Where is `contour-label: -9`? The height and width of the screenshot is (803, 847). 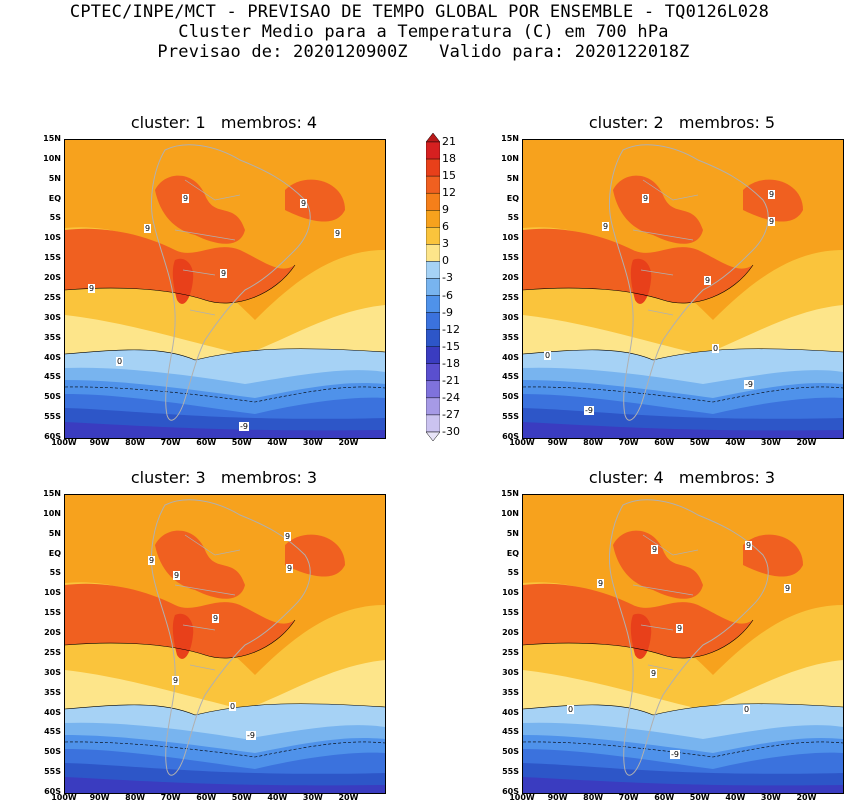 contour-label: -9 is located at coordinates (589, 410).